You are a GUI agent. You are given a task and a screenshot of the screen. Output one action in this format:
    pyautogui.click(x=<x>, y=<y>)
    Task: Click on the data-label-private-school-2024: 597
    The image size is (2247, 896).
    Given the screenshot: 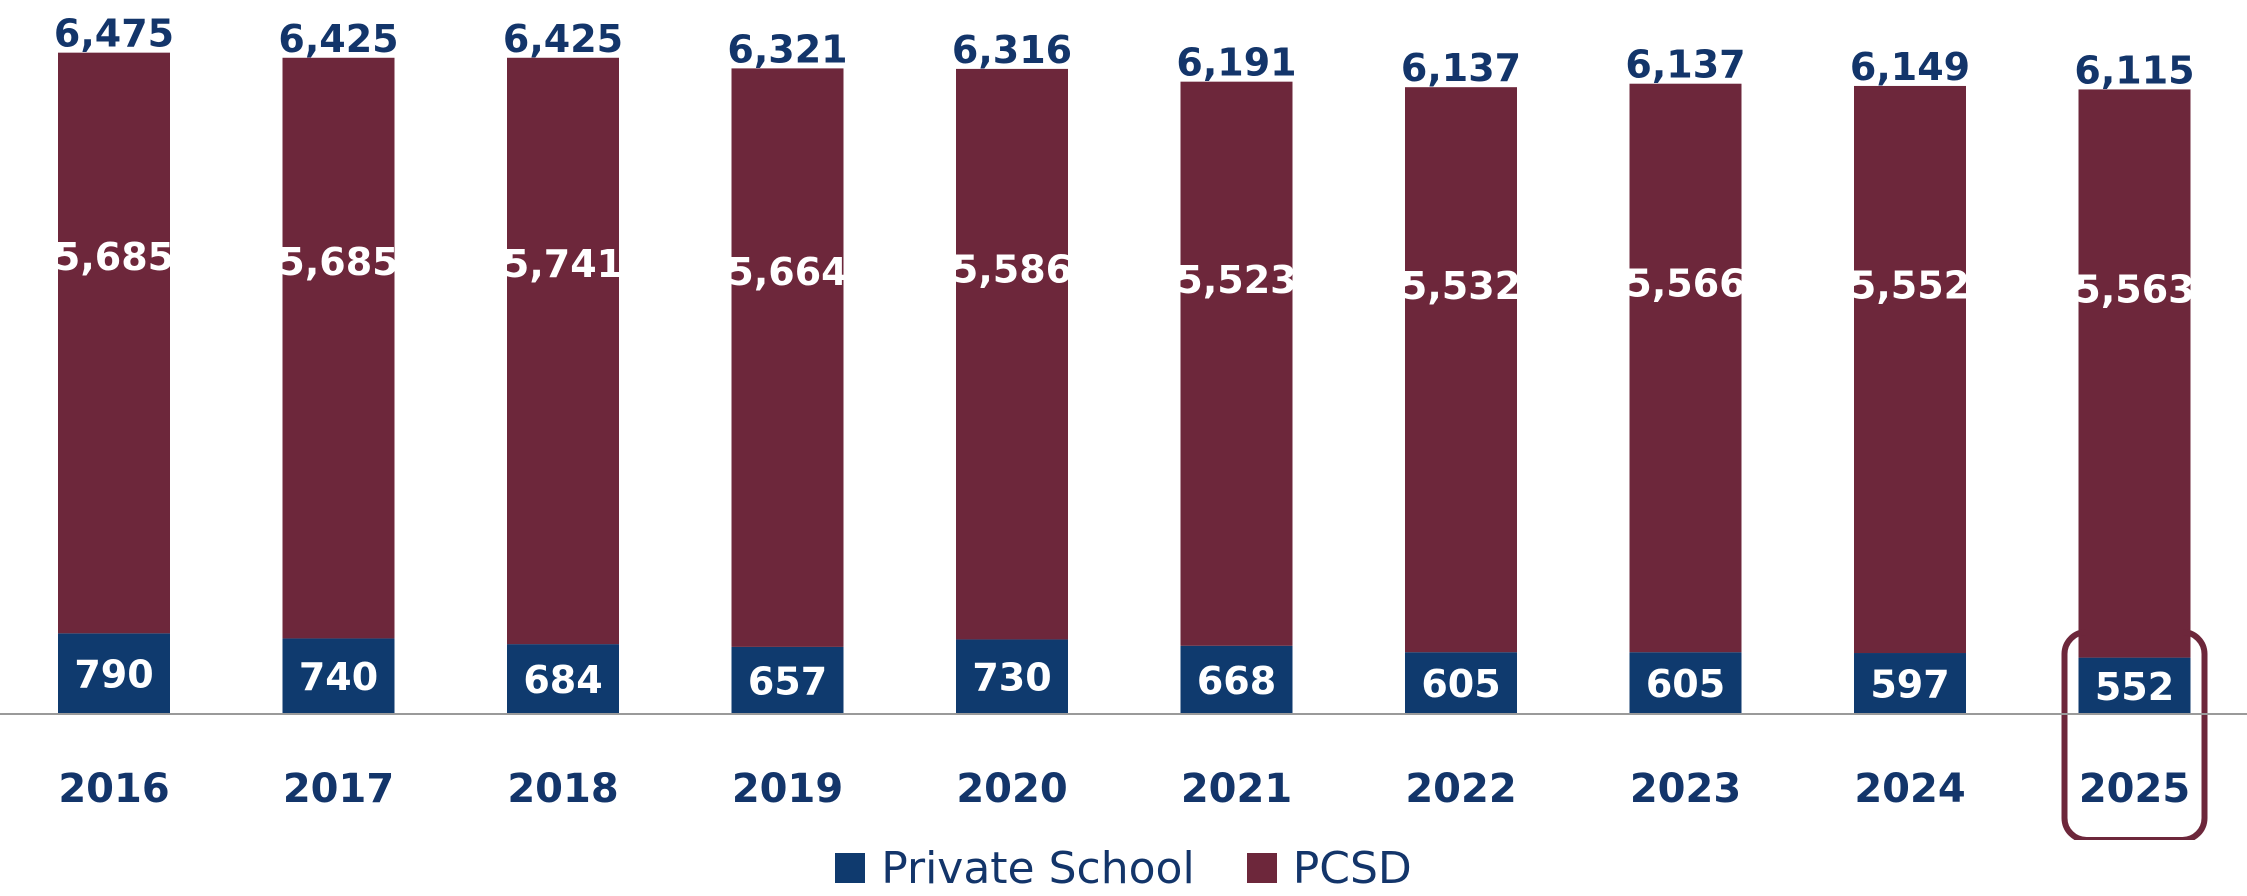 What is the action you would take?
    pyautogui.click(x=1909, y=685)
    